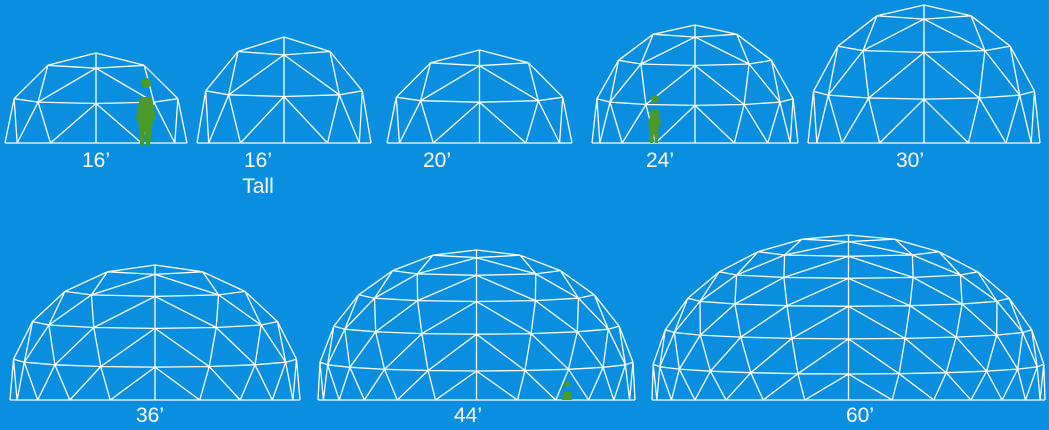 This screenshot has width=1049, height=430. What do you see at coordinates (150, 415) in the screenshot?
I see `dome-size-label: 36’` at bounding box center [150, 415].